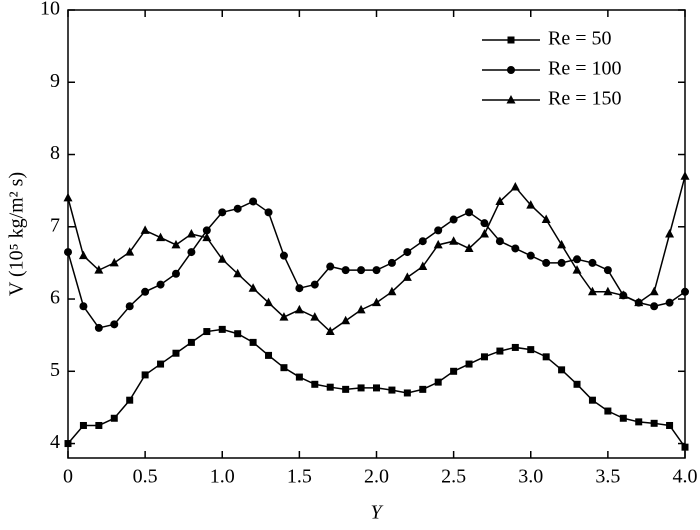 Image resolution: width=700 pixels, height=530 pixels. Describe the element at coordinates (55, 81) in the screenshot. I see `y-tick-label: 9` at that location.